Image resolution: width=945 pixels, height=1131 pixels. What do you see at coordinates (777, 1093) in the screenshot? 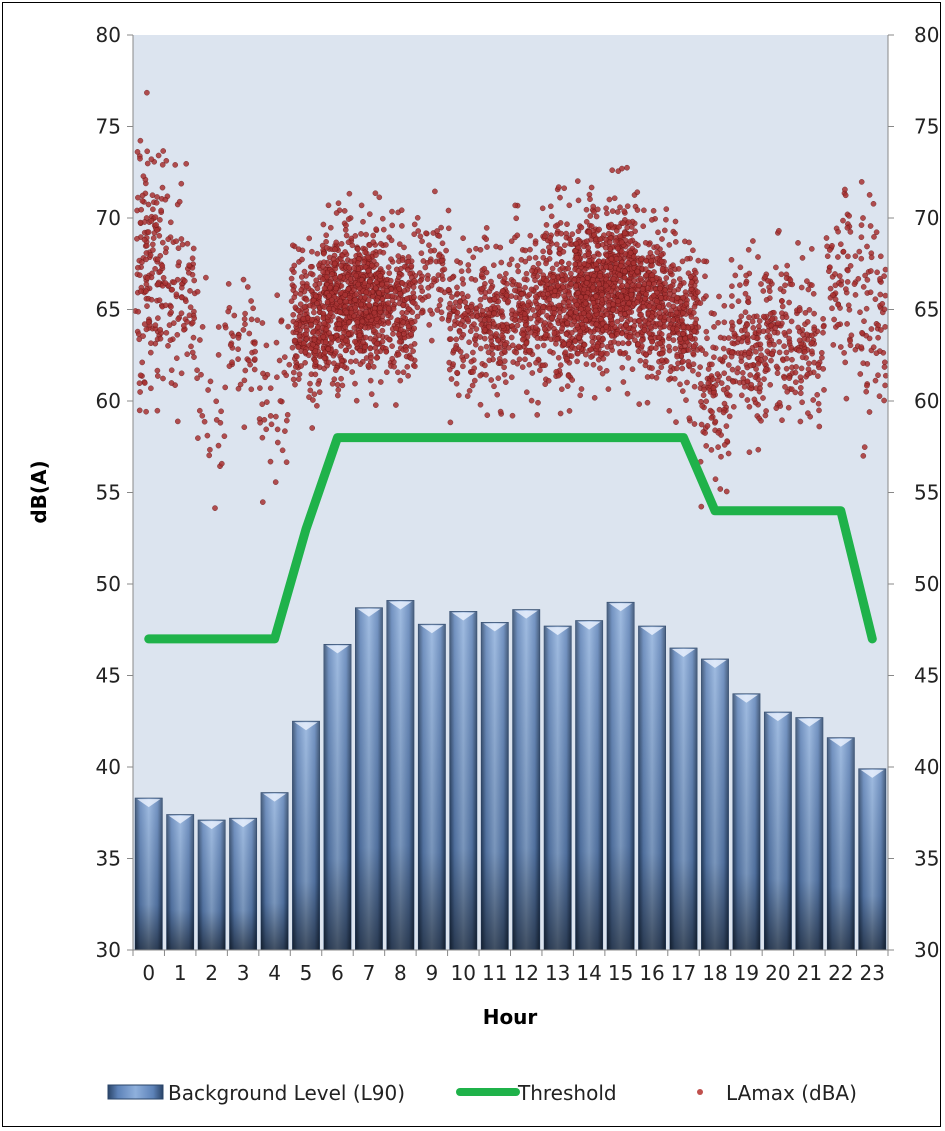
I see `legend-item-lamax: LAmax (dBA)` at bounding box center [777, 1093].